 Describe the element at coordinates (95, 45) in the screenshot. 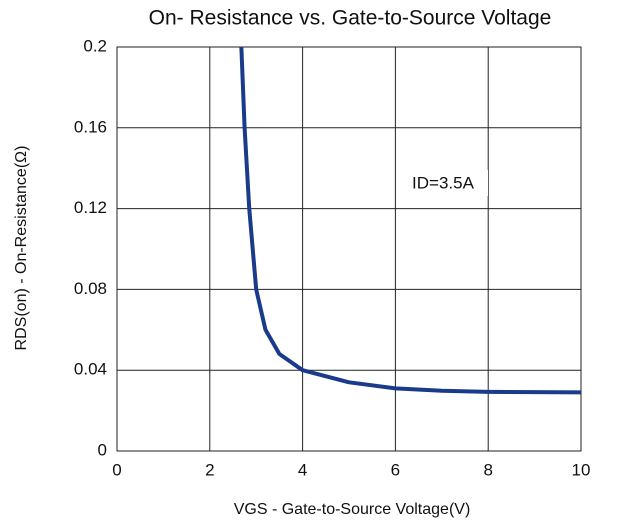

I see `y-tick-label: 0.2` at that location.